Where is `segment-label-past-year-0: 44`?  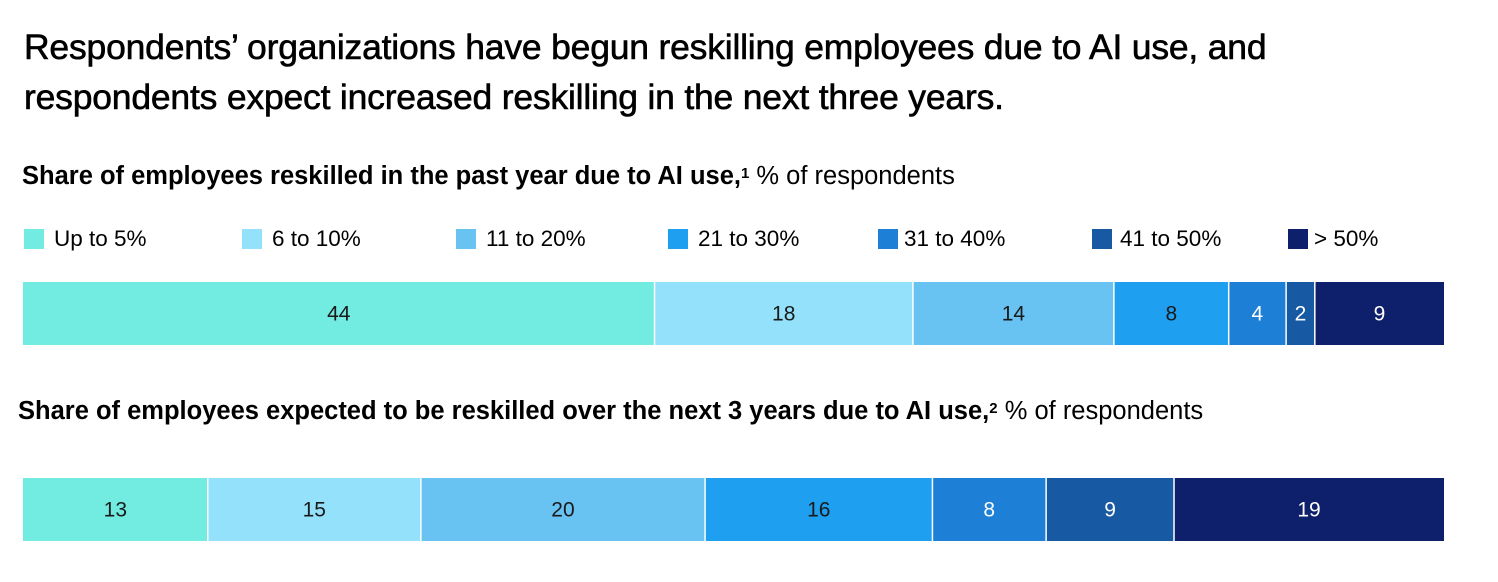
segment-label-past-year-0: 44 is located at coordinates (339, 314).